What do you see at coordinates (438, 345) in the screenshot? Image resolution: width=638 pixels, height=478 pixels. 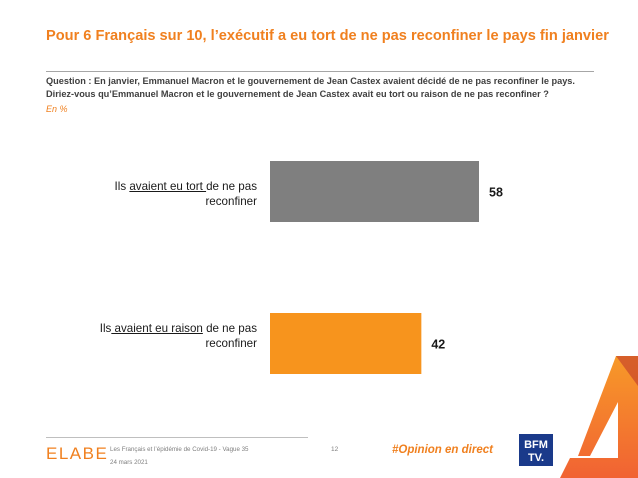 I see `data-label-raison: 42` at bounding box center [438, 345].